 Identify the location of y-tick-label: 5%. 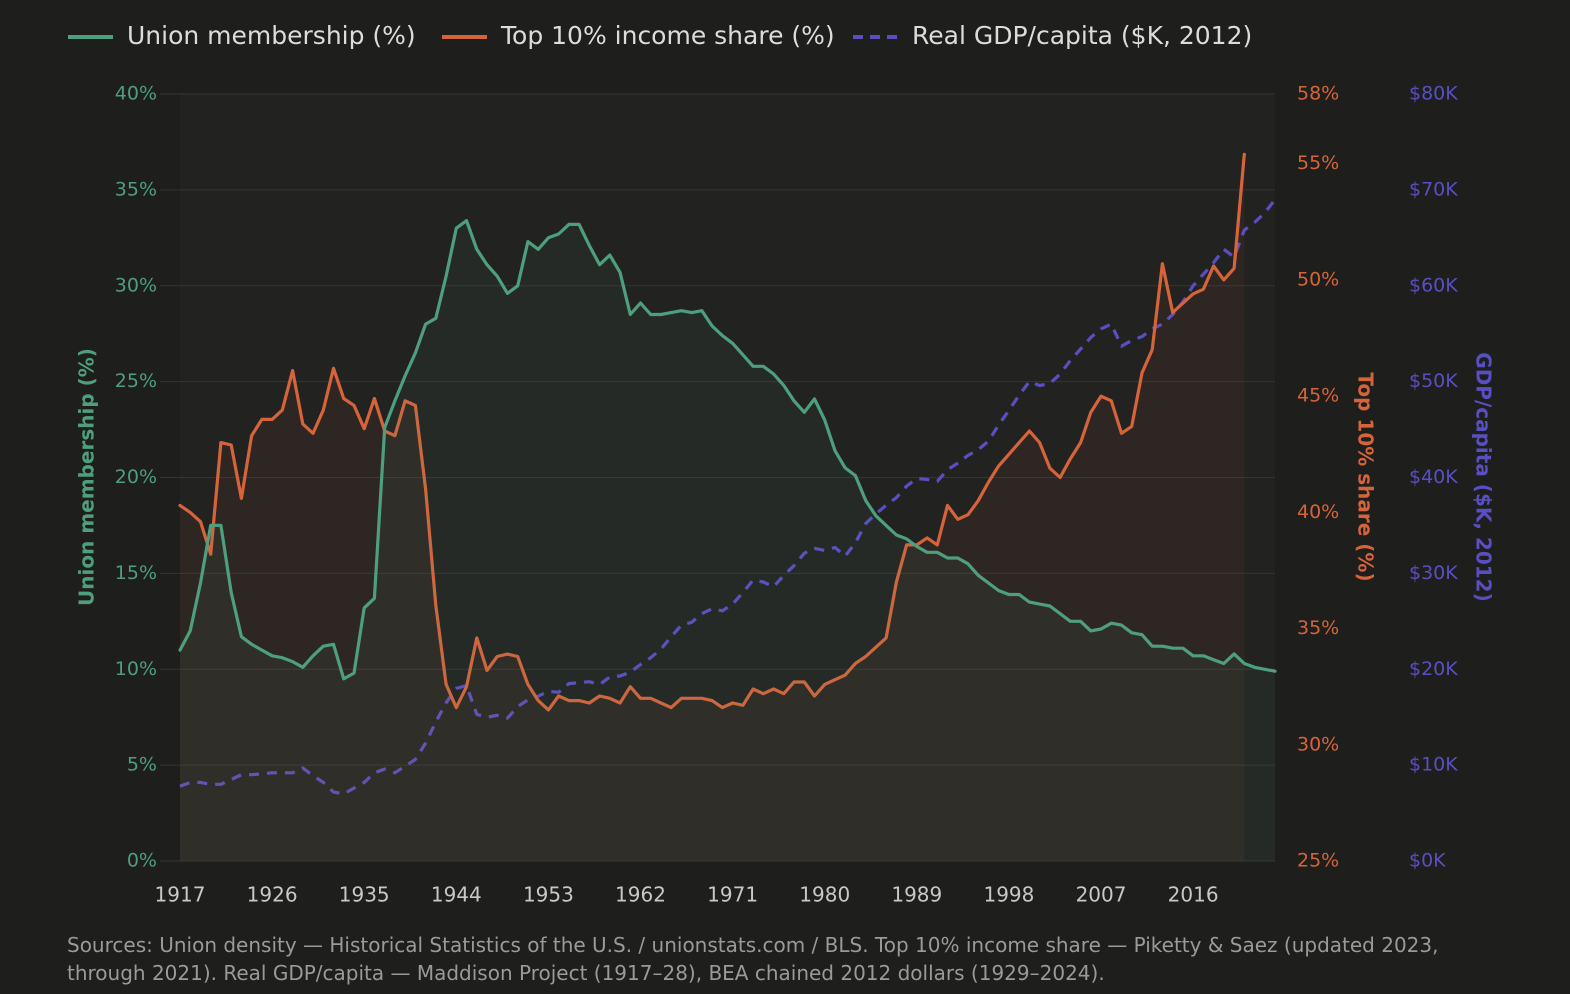
(142, 765).